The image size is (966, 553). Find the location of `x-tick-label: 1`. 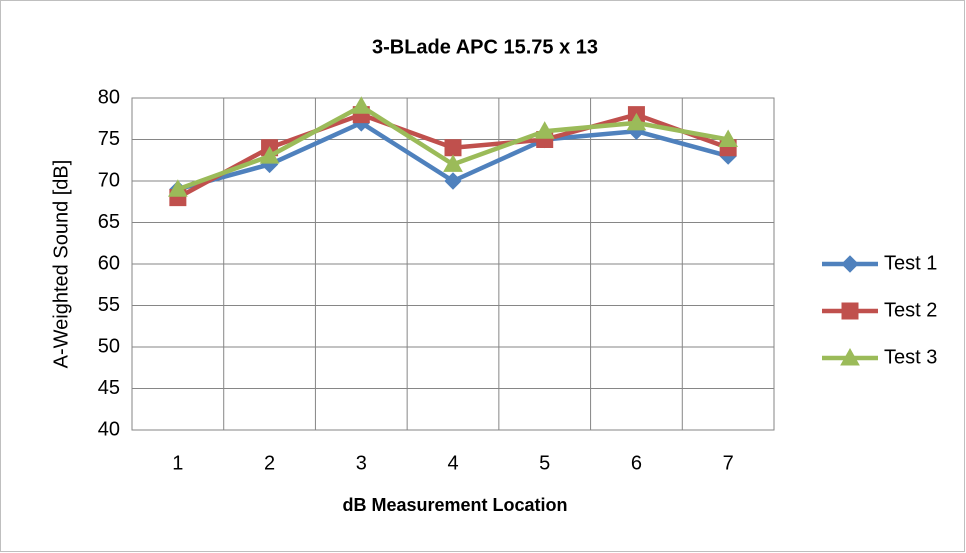

x-tick-label: 1 is located at coordinates (177, 463).